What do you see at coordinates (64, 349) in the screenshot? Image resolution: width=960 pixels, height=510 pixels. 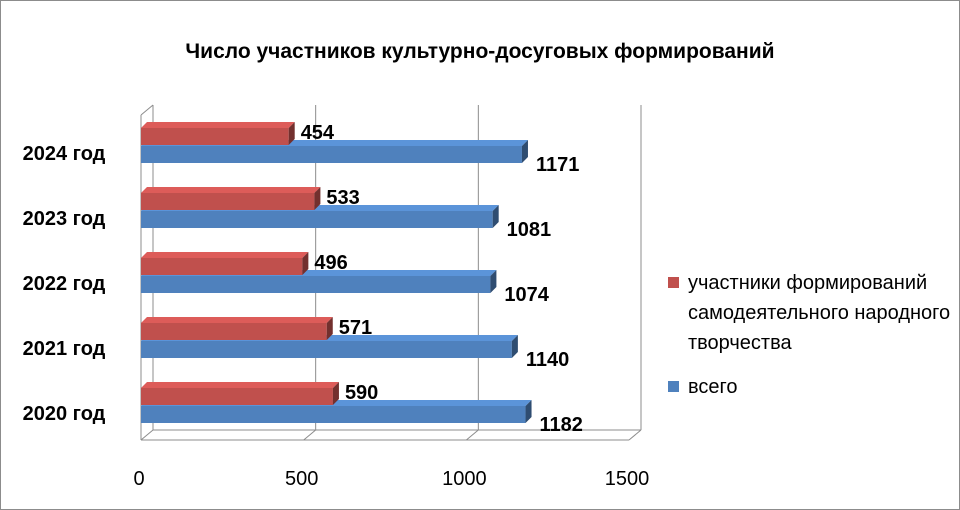 I see `category-label: 2021 год` at bounding box center [64, 349].